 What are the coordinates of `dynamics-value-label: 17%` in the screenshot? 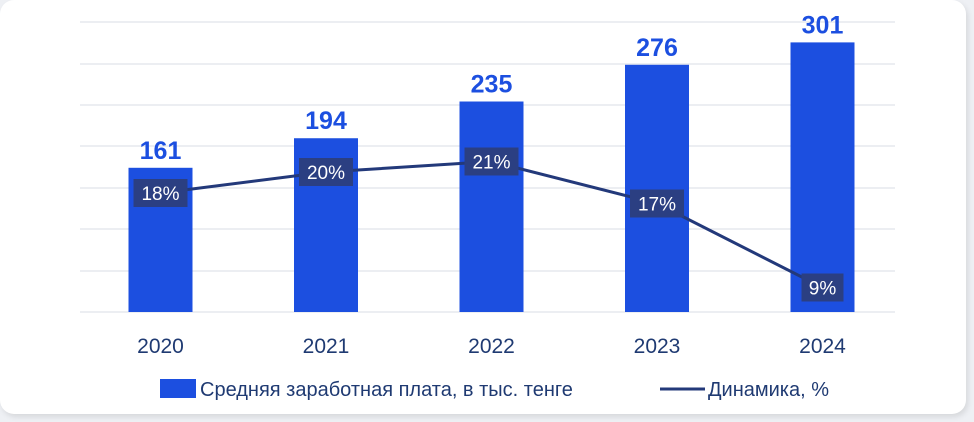 It's located at (657, 205).